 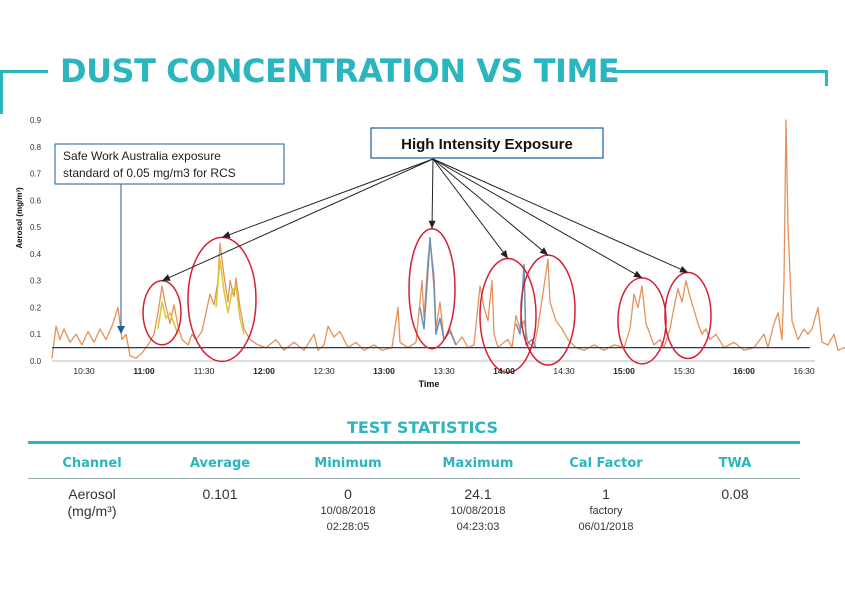 What do you see at coordinates (384, 371) in the screenshot?
I see `x-tick-label: 13:00` at bounding box center [384, 371].